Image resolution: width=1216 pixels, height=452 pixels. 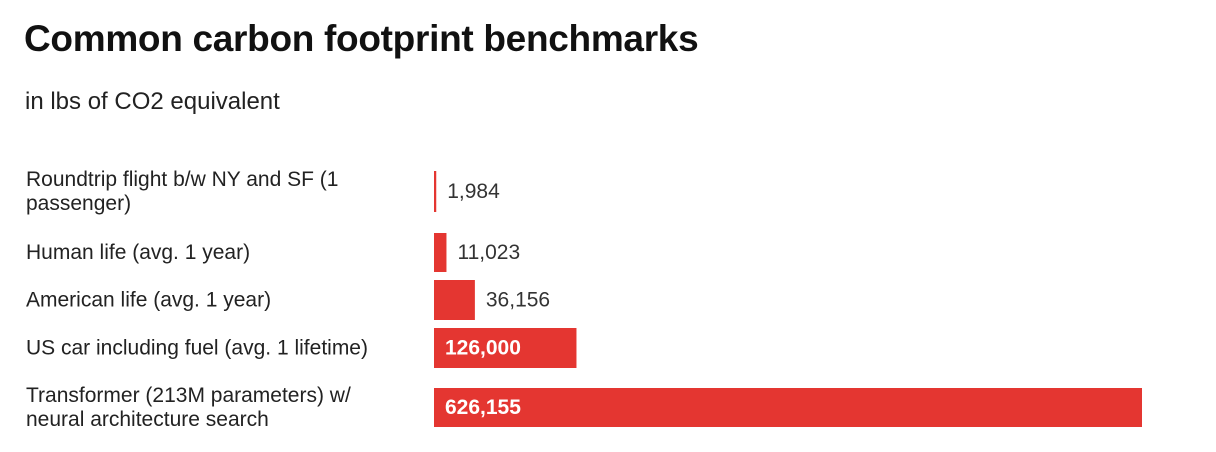 What do you see at coordinates (197, 348) in the screenshot?
I see `category-label-3: US car including fuel (avg. 1 lifetime)` at bounding box center [197, 348].